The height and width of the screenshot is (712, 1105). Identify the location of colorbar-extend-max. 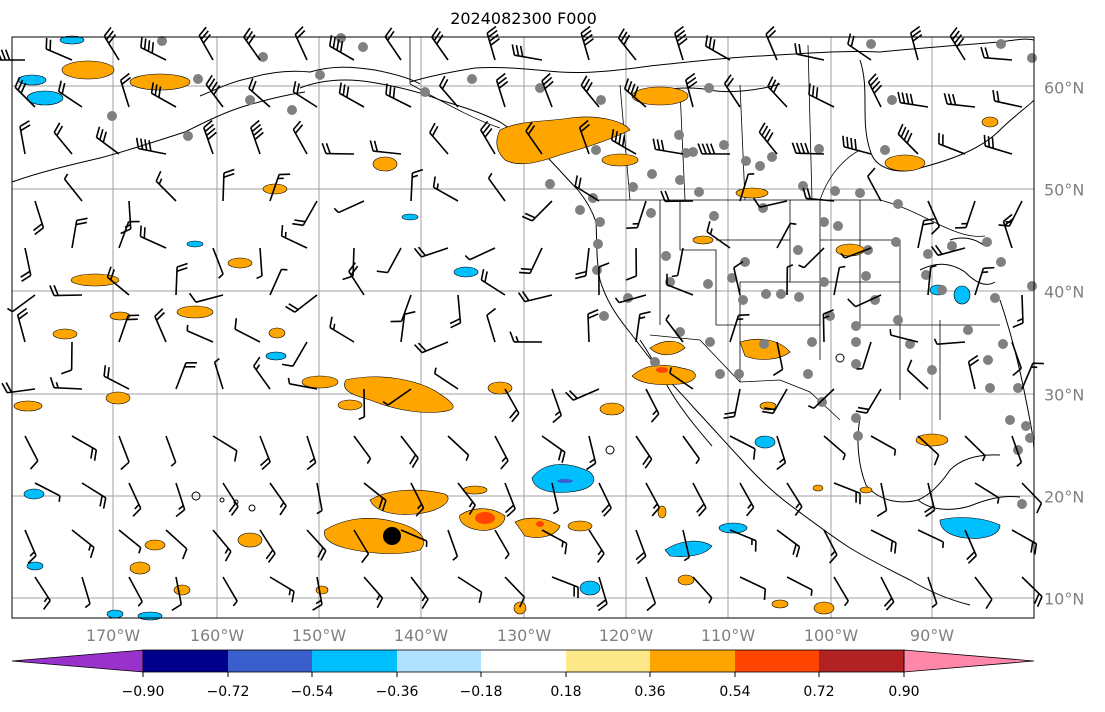
(969, 661).